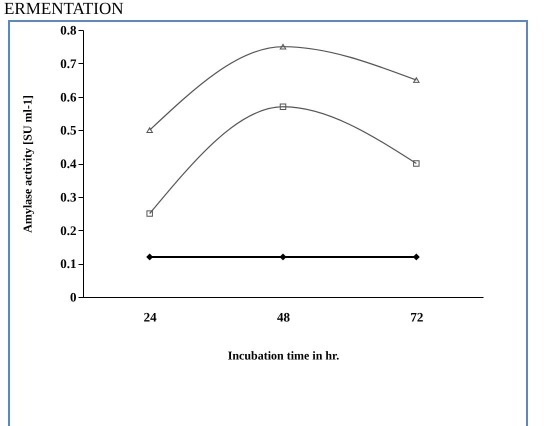 The width and height of the screenshot is (544, 426). What do you see at coordinates (68, 96) in the screenshot?
I see `y-tick-label: 0.6` at bounding box center [68, 96].